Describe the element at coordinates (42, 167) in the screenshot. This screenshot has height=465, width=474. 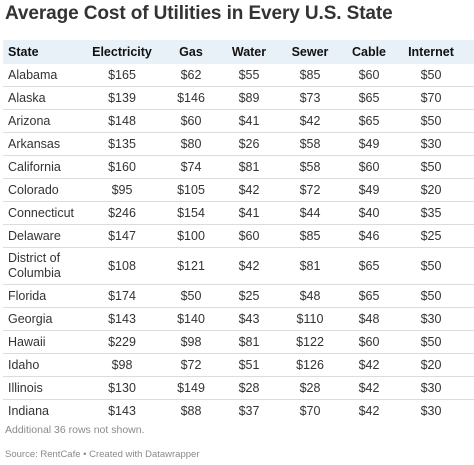
I see `state-cell: California` at that location.